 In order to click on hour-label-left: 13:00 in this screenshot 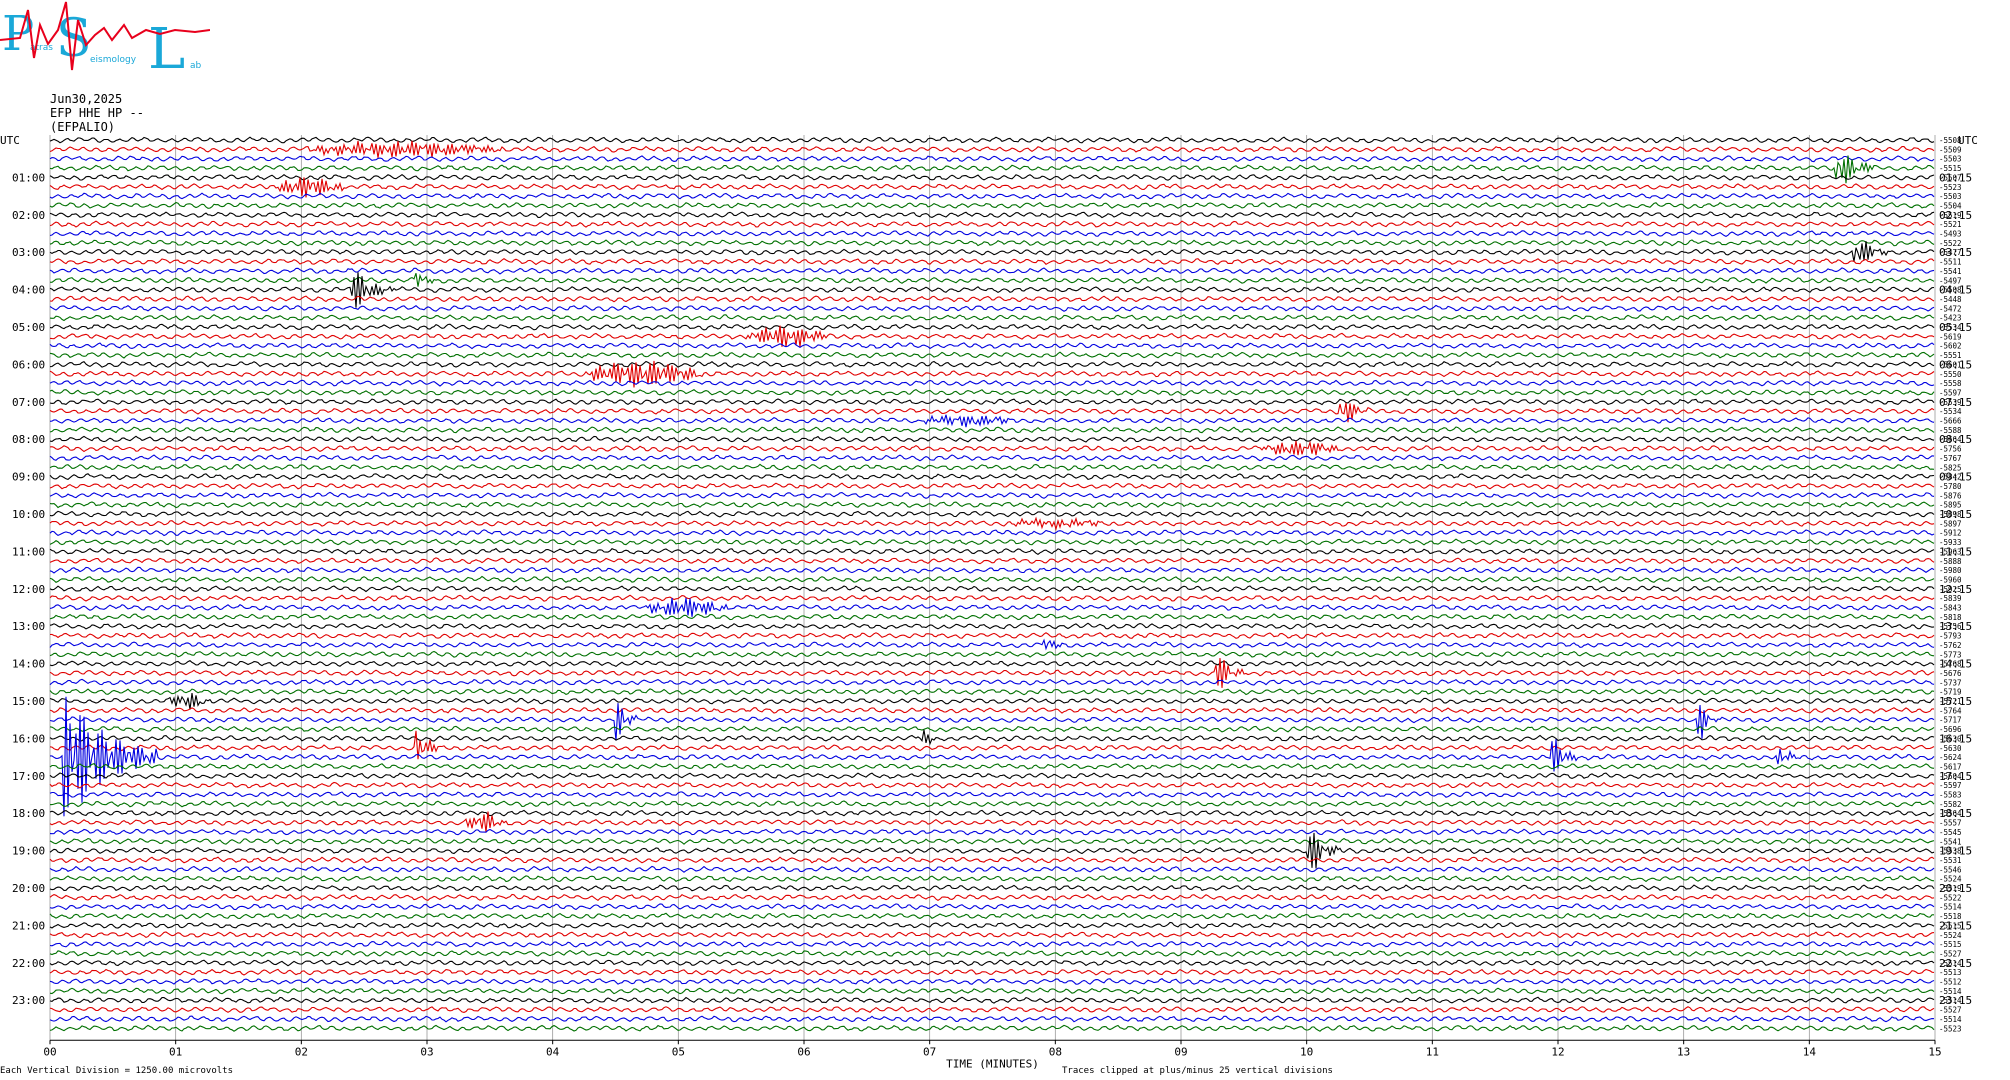, I will do `click(28, 626)`.